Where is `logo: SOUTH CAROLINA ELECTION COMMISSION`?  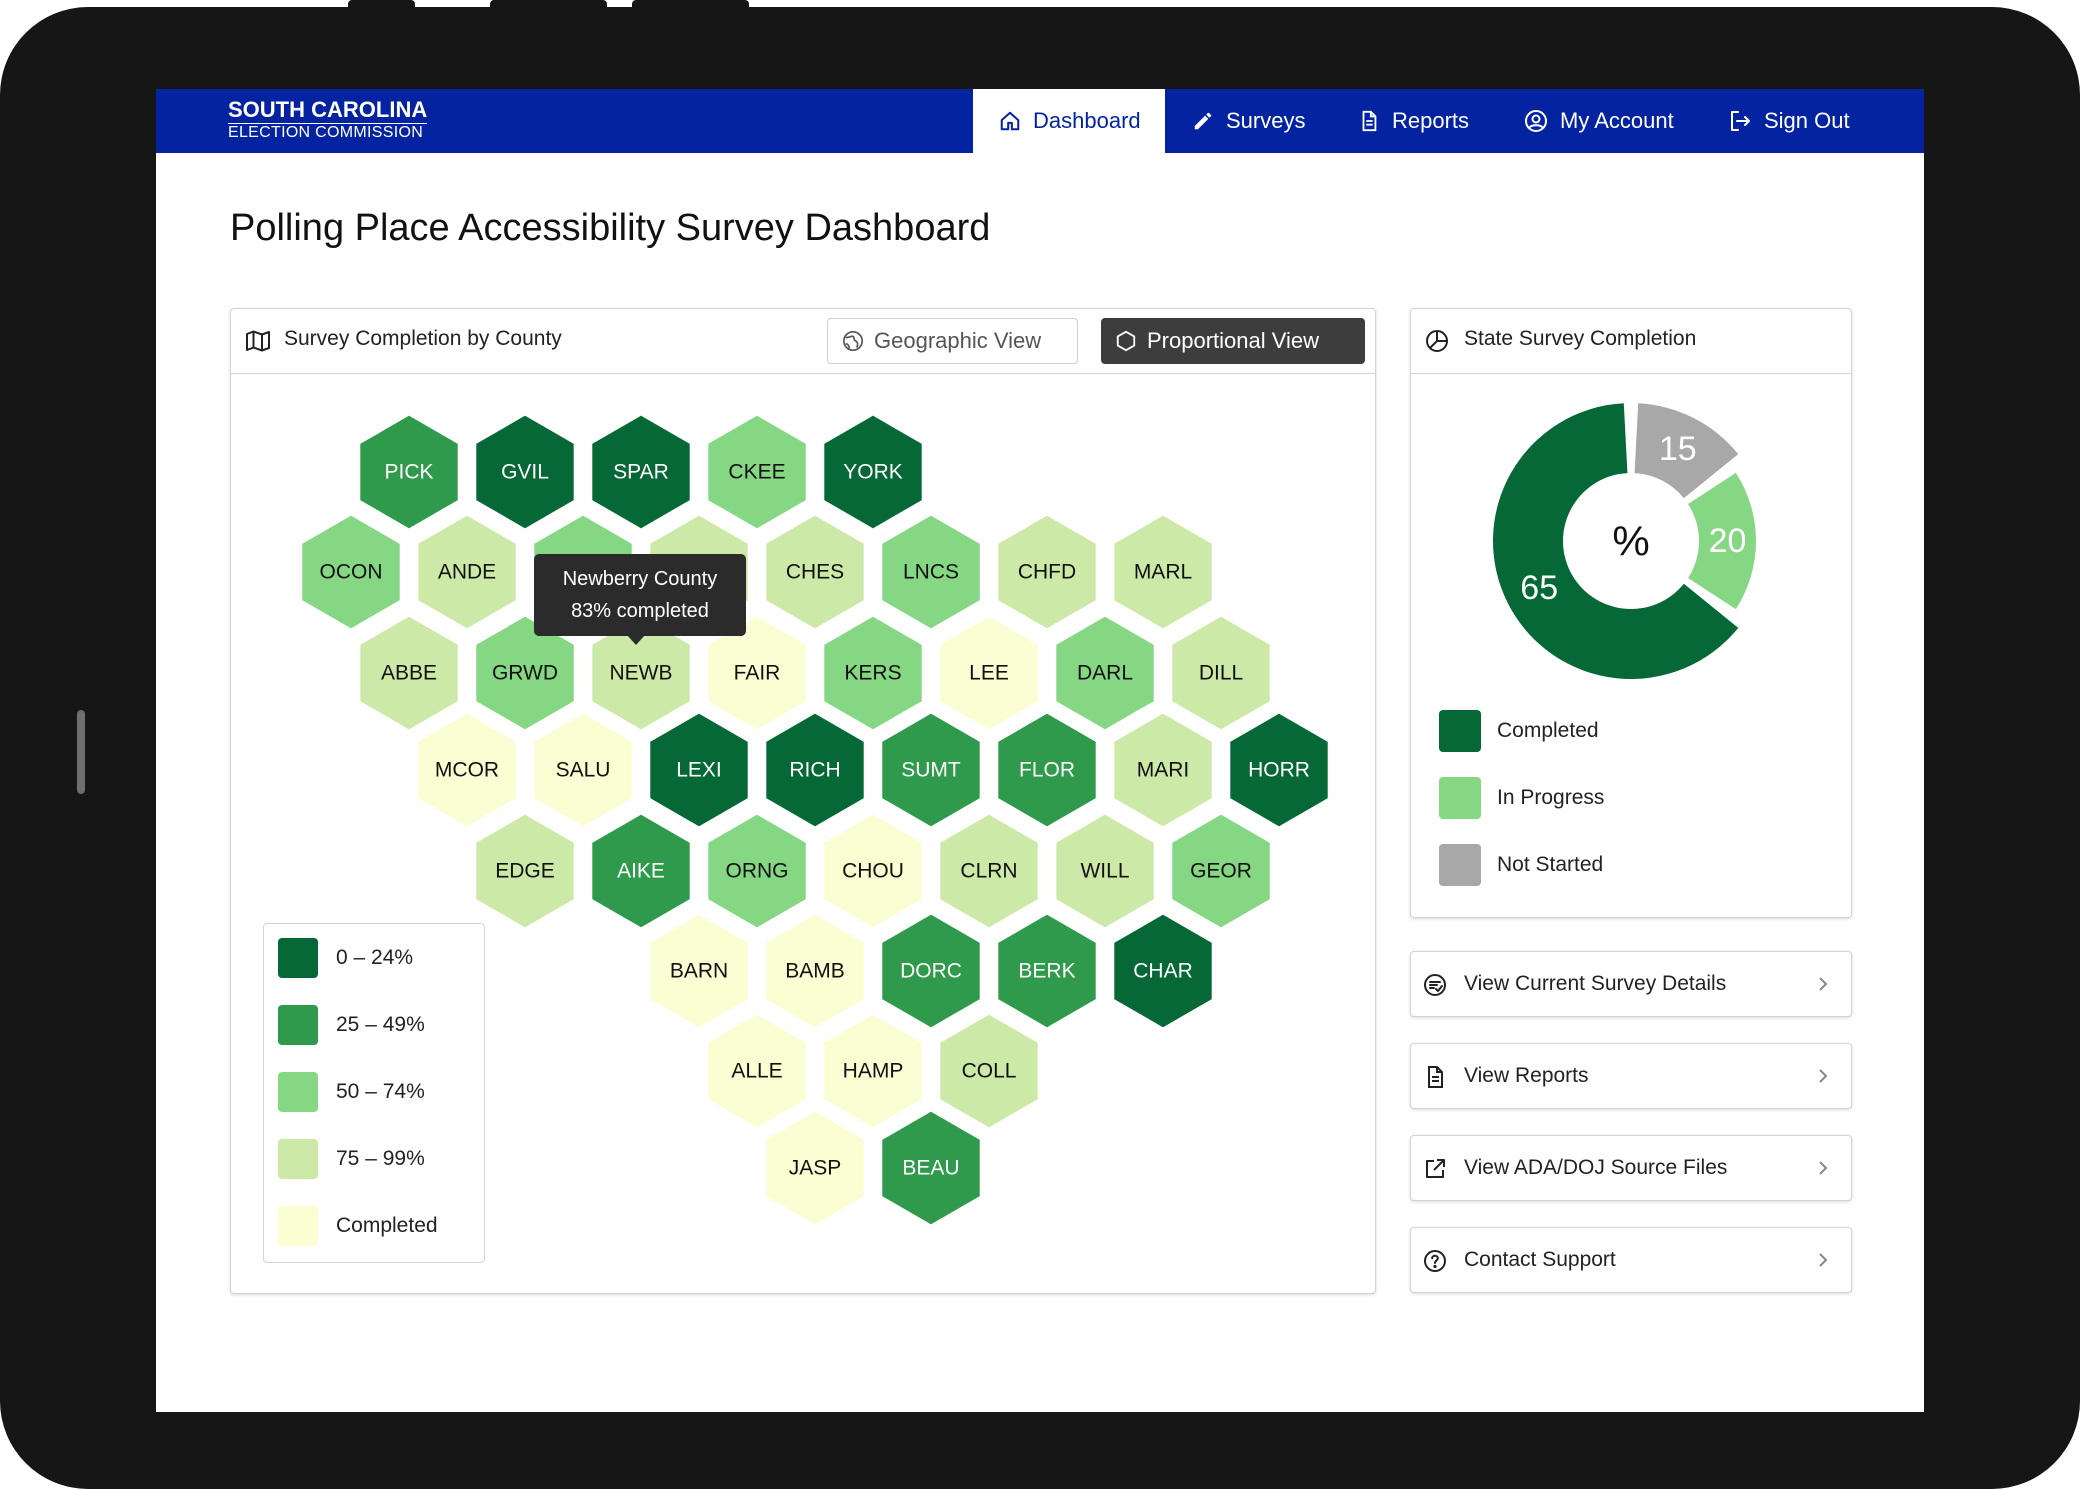 logo: SOUTH CAROLINA ELECTION COMMISSION is located at coordinates (328, 119).